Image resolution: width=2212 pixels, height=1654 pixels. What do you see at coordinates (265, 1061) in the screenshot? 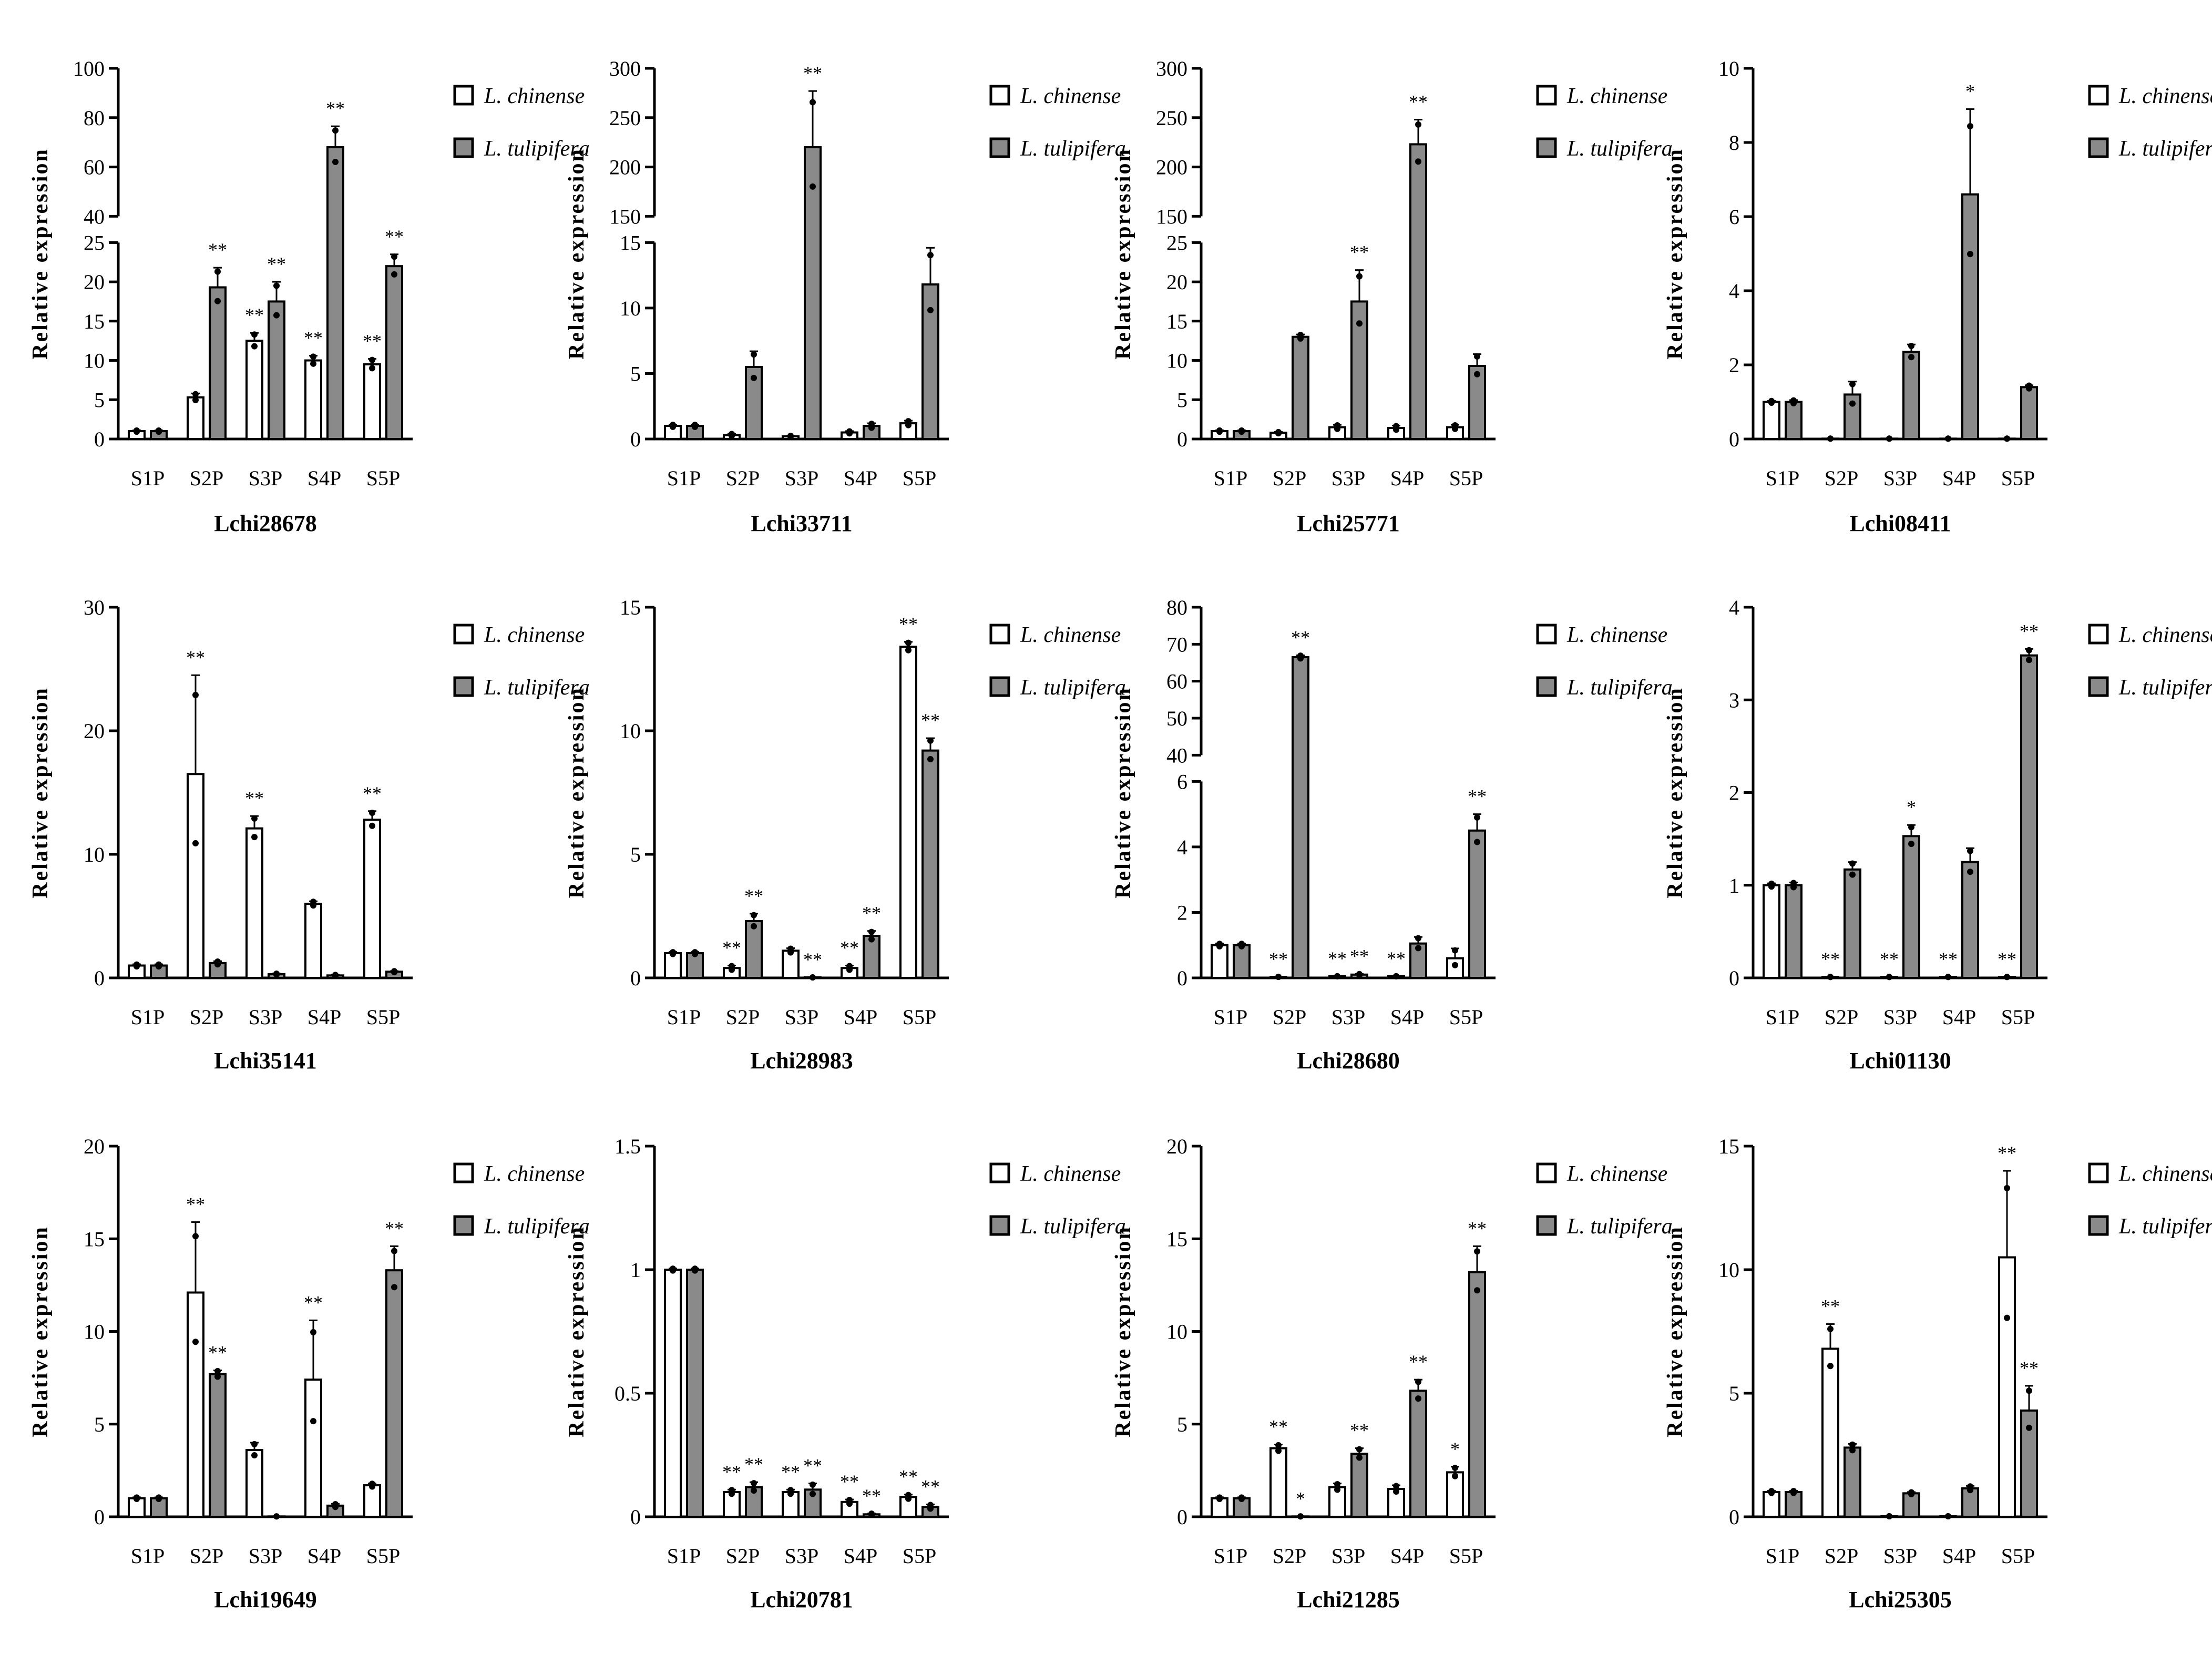
I see `chart-title: Lchi35141` at bounding box center [265, 1061].